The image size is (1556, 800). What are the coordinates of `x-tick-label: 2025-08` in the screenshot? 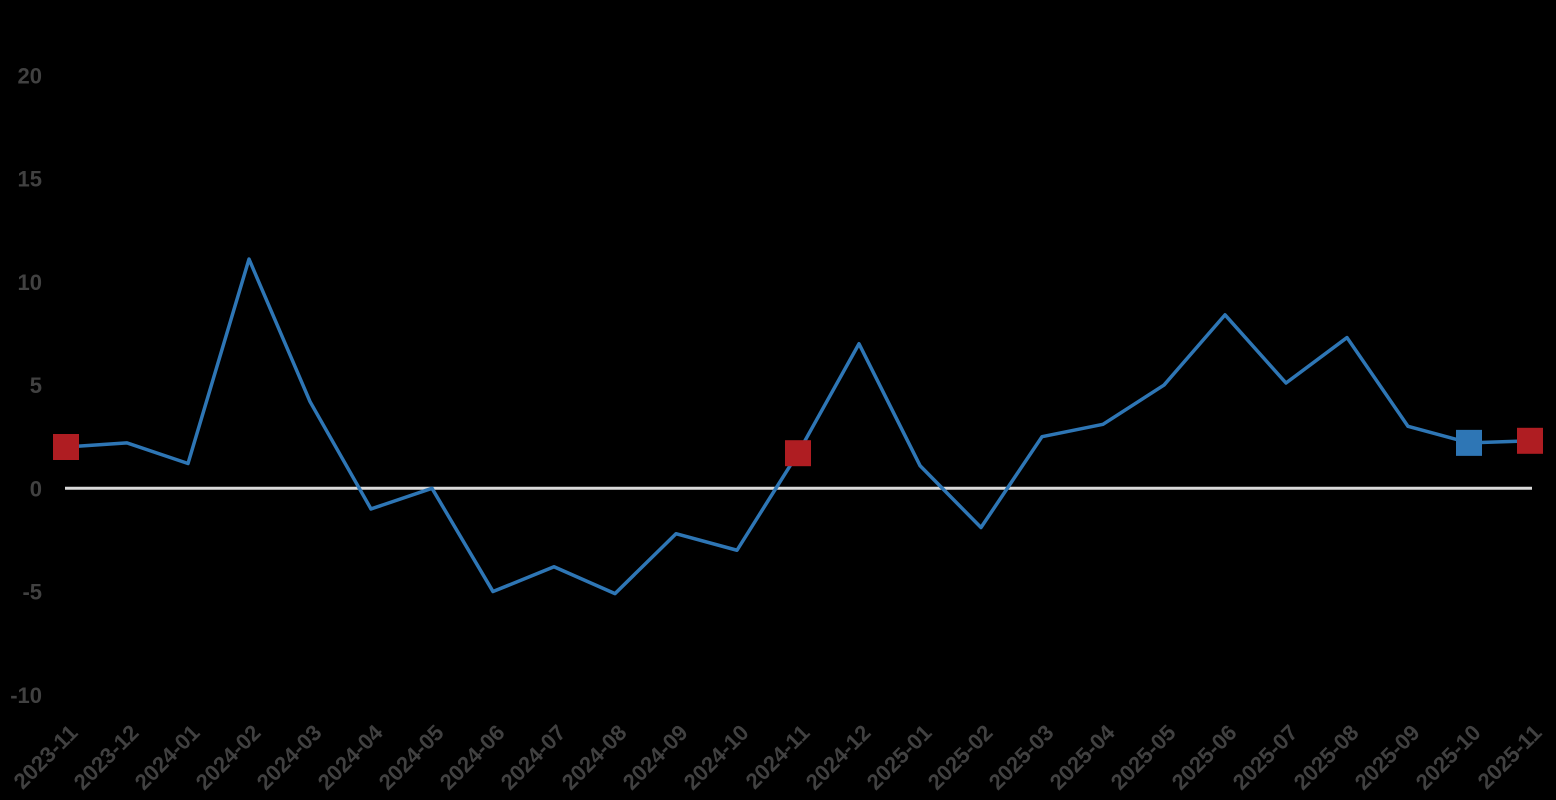 It's located at (1326, 757).